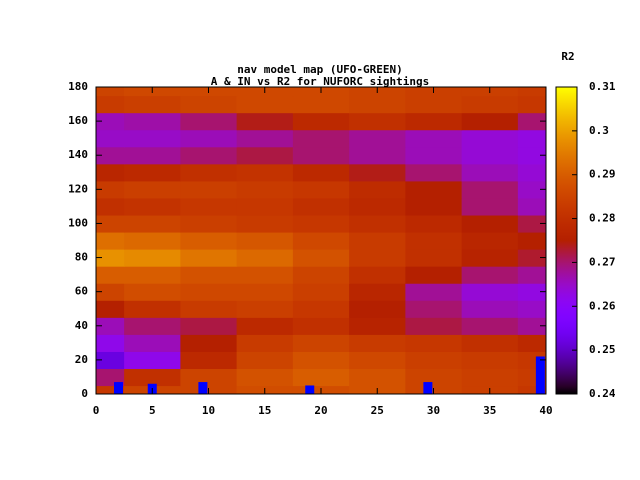 Image resolution: width=640 pixels, height=480 pixels. Describe the element at coordinates (81, 291) in the screenshot. I see `y-tick-label: 60` at that location.